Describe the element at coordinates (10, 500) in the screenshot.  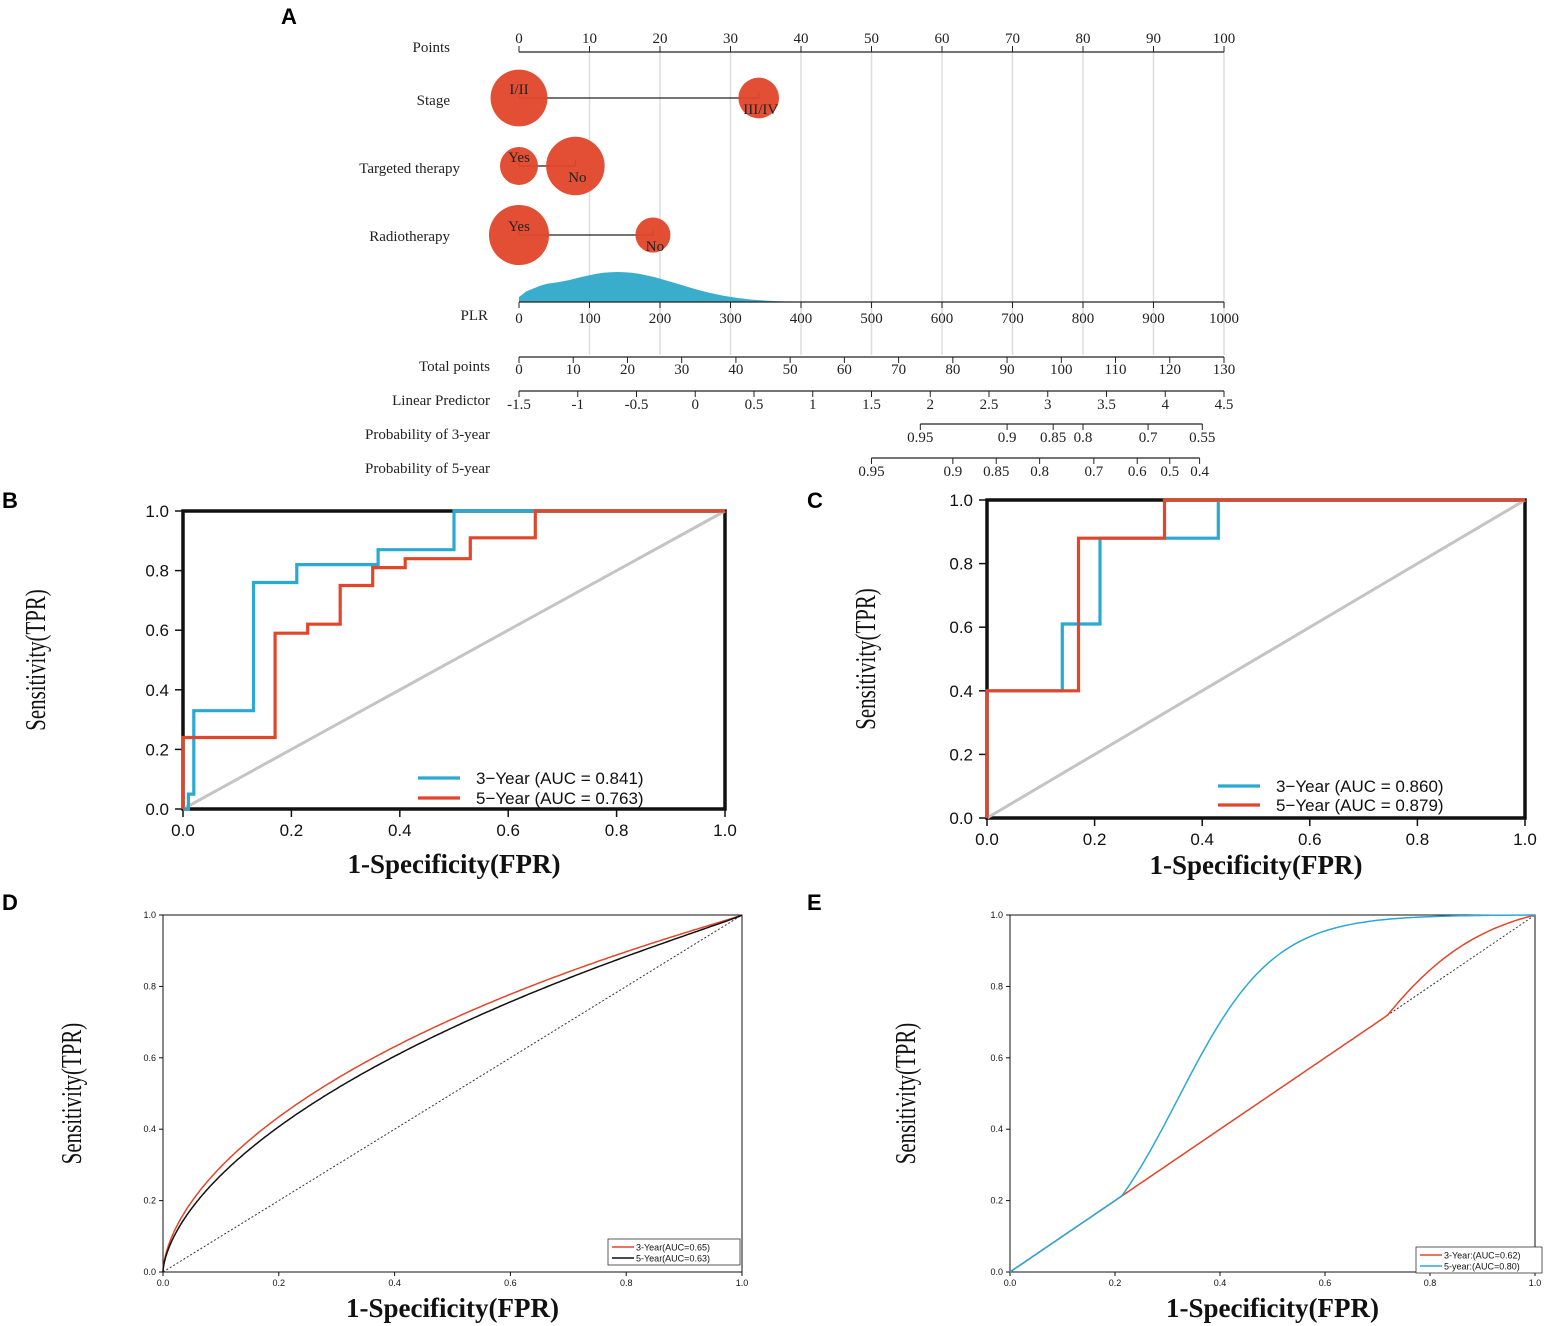
I see `panel-label-b: B` at that location.